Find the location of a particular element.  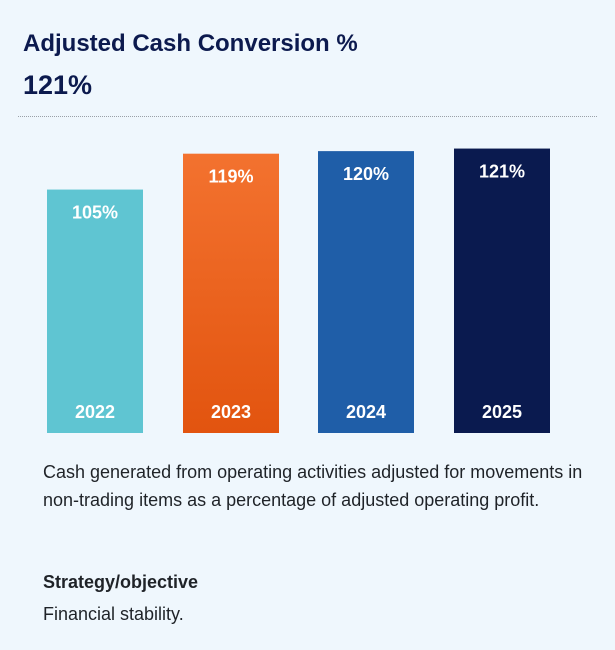

category-label: 2023 is located at coordinates (231, 412).